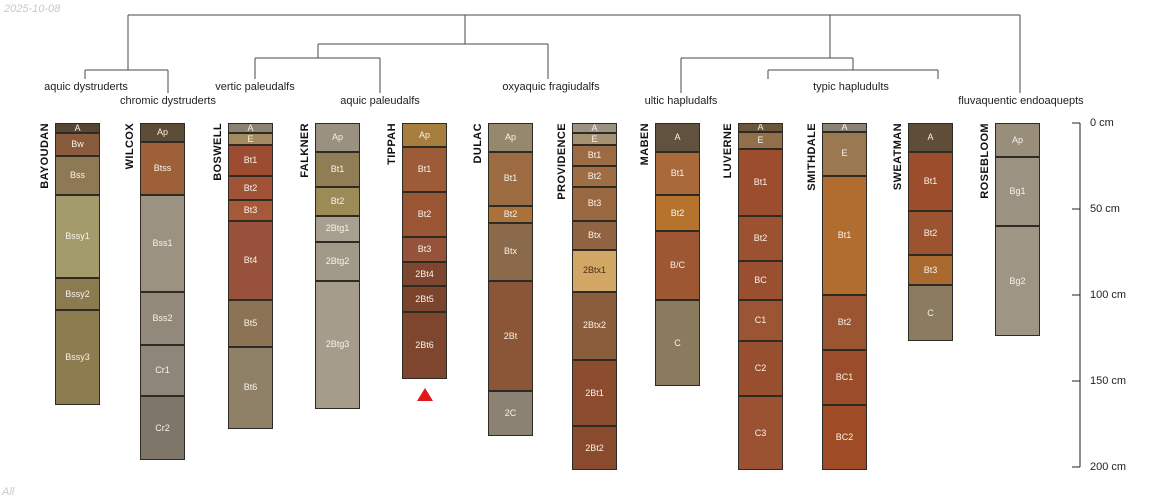 This screenshot has height=500, width=1150. What do you see at coordinates (930, 232) in the screenshot?
I see `profile-sweatman: A Bt1 Bt2 Bt3 C` at bounding box center [930, 232].